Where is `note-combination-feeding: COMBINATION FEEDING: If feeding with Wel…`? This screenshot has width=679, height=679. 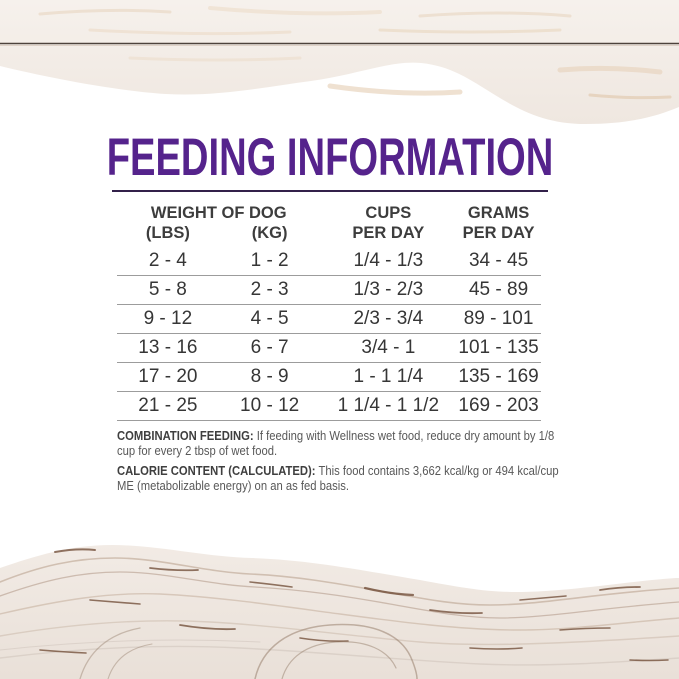
note-combination-feeding: COMBINATION FEEDING: If feeding with Wel… is located at coordinates (343, 443).